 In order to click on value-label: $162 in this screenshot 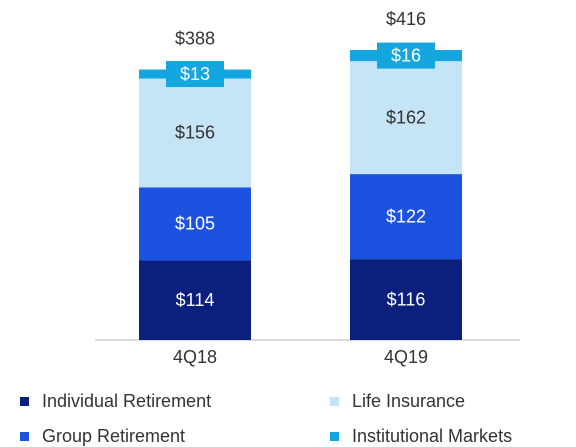, I will do `click(406, 117)`.